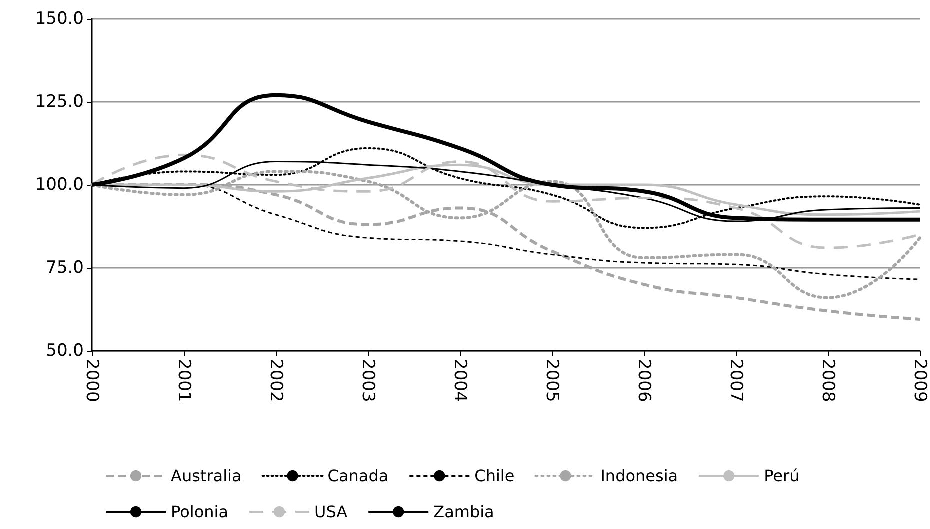 The width and height of the screenshot is (930, 529). I want to click on legend-label: Polonia, so click(199, 512).